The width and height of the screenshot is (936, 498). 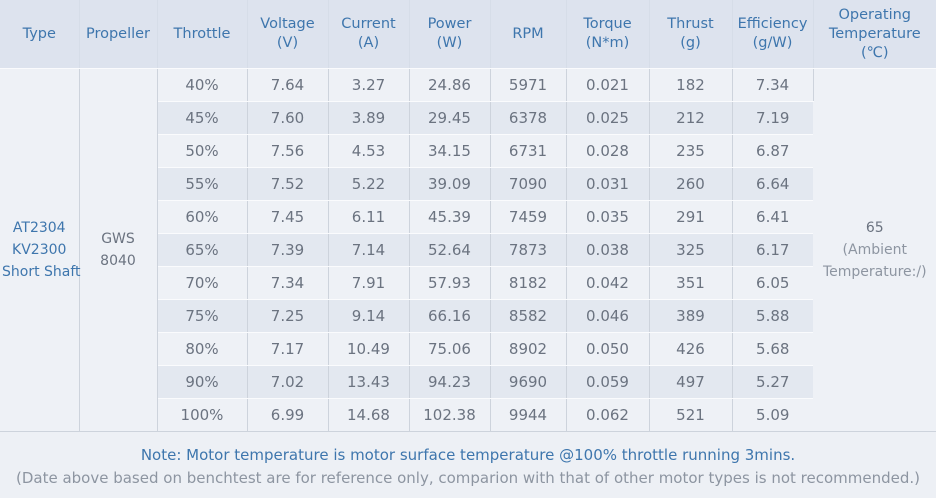 I want to click on table-row: 55% 7.52 5.22 39.09 7090 0.031 260 6.64, so click(x=468, y=184).